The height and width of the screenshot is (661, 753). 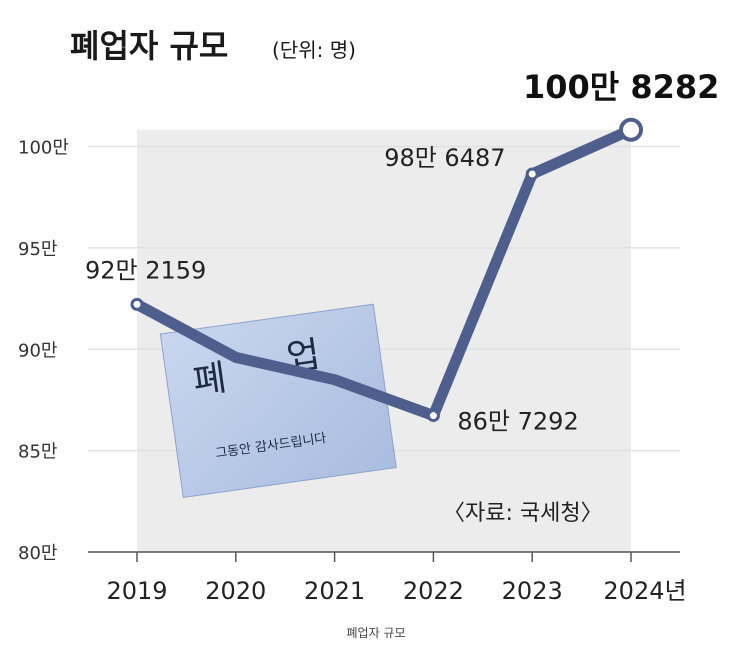 What do you see at coordinates (37, 452) in the screenshot?
I see `y-tick-label: 85만` at bounding box center [37, 452].